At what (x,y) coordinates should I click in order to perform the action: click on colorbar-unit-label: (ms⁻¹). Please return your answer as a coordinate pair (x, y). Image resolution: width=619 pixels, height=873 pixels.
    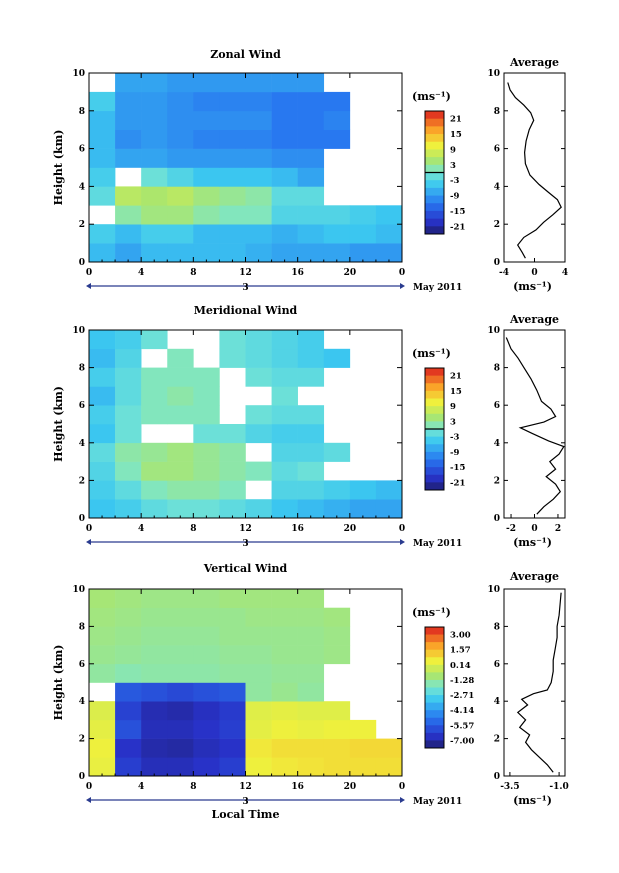
    Looking at the image, I should click on (431, 353).